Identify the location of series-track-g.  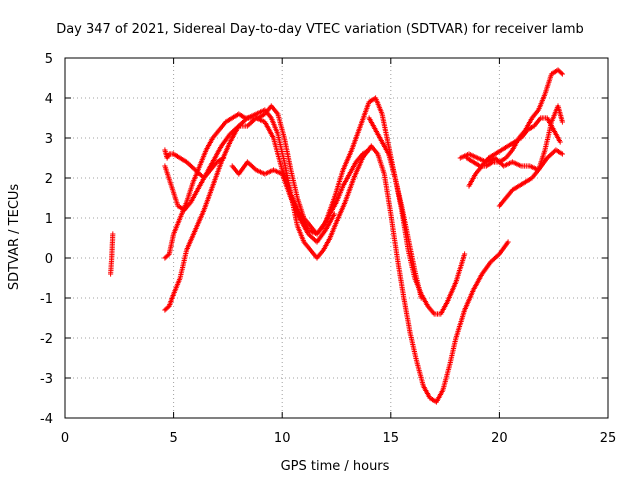
(395, 208).